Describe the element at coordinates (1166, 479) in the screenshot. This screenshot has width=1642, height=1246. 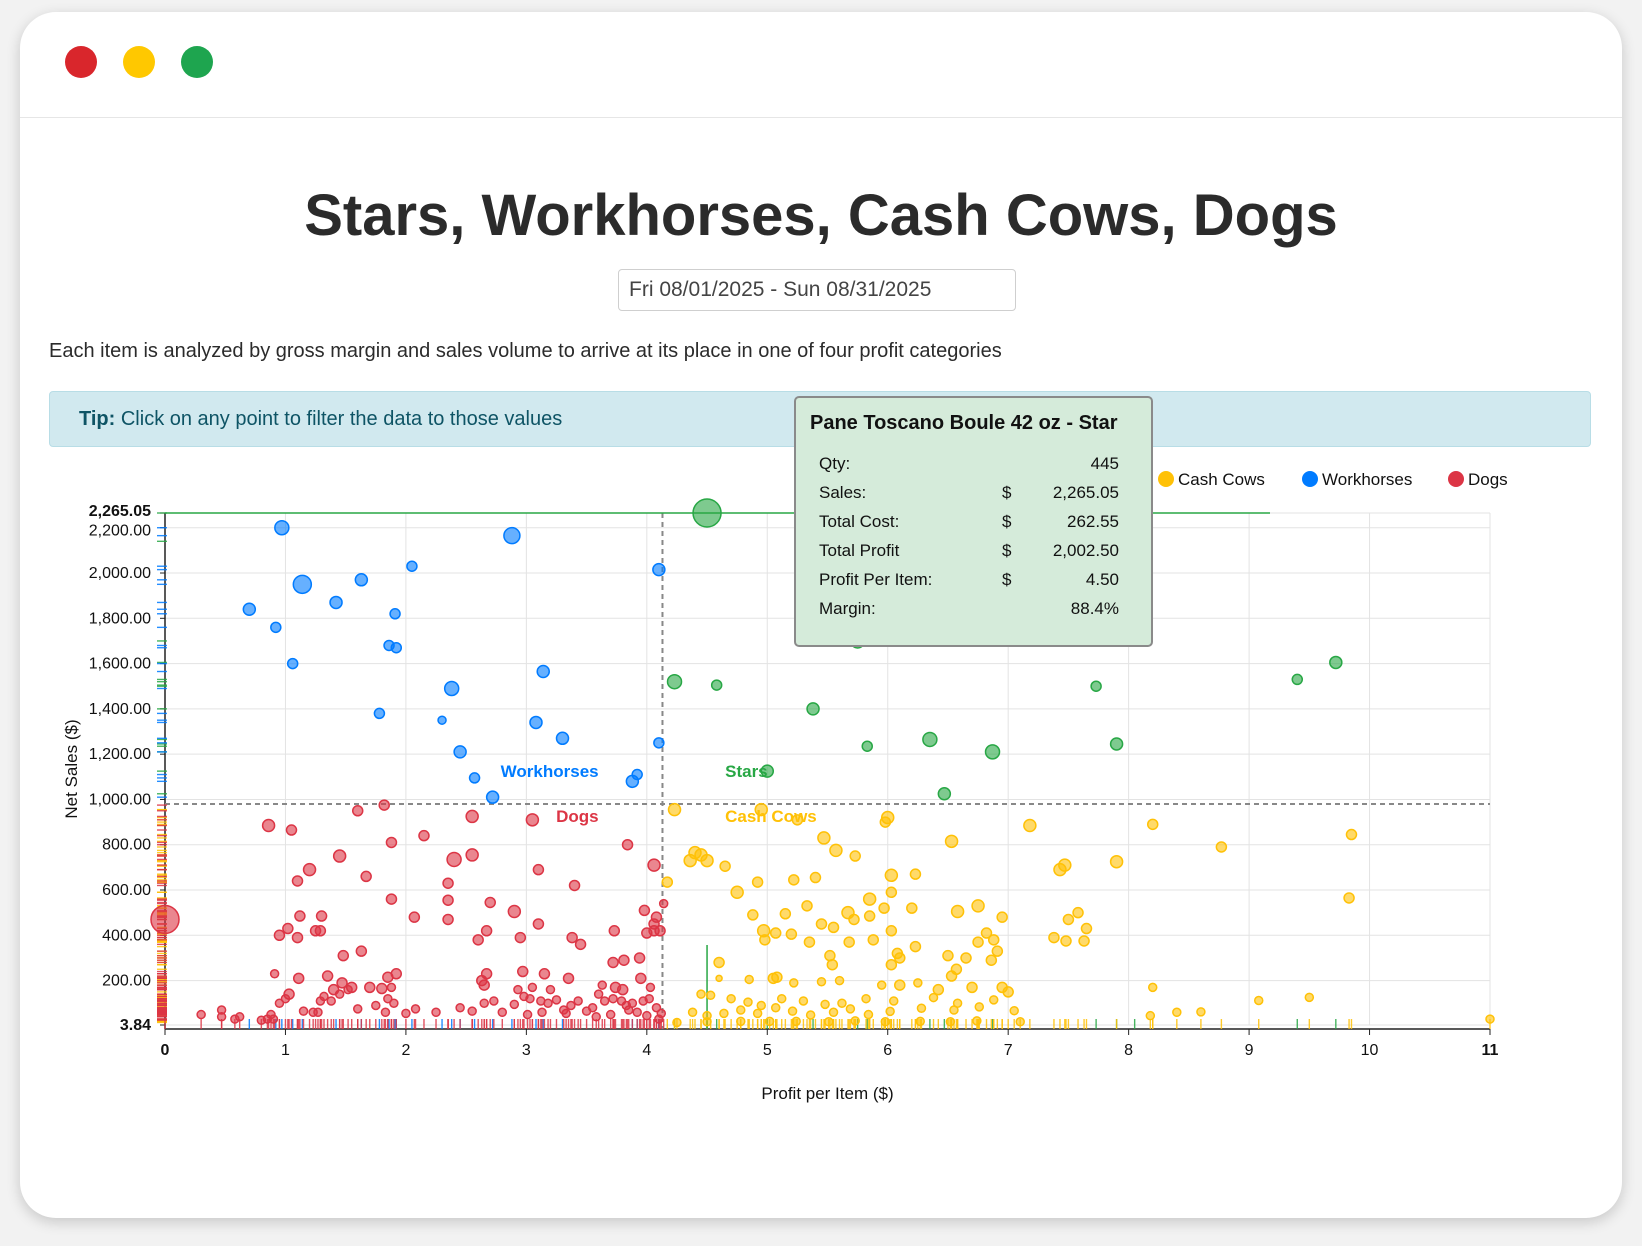
I see `legend-marker-cash_cows` at that location.